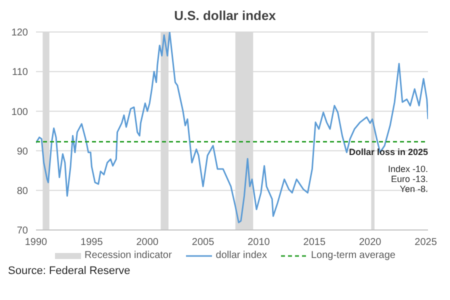 The image size is (450, 300). Describe the element at coordinates (20, 72) in the screenshot. I see `y-tick-label: 110` at that location.